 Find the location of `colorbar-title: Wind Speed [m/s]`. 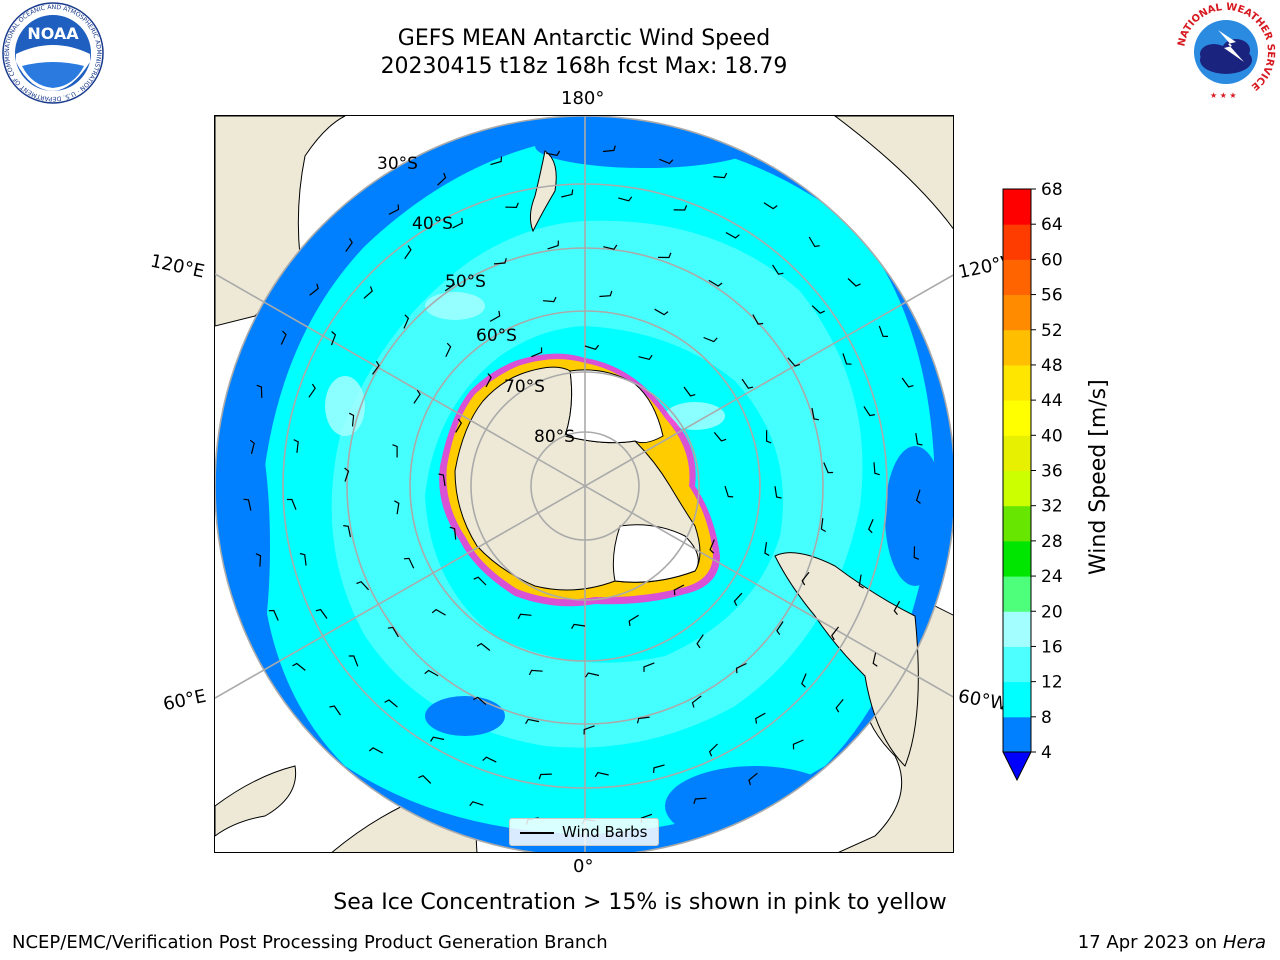

colorbar-title: Wind Speed [m/s] is located at coordinates (1098, 477).